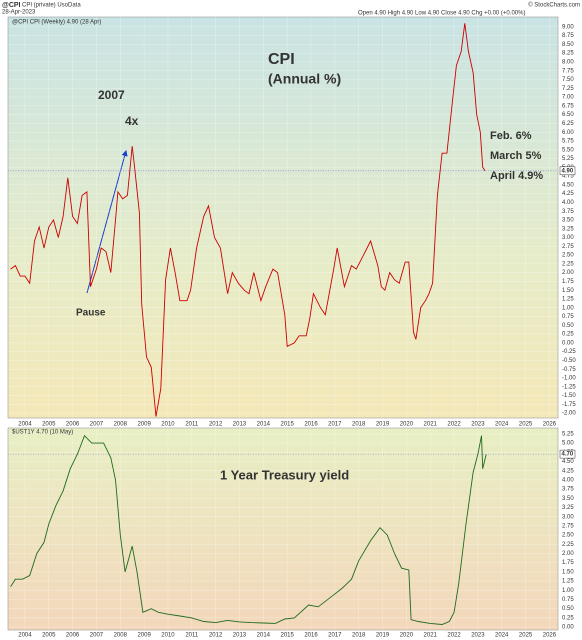 The width and height of the screenshot is (582, 640). Describe the element at coordinates (111, 95) in the screenshot. I see `annotation: 2007` at that location.